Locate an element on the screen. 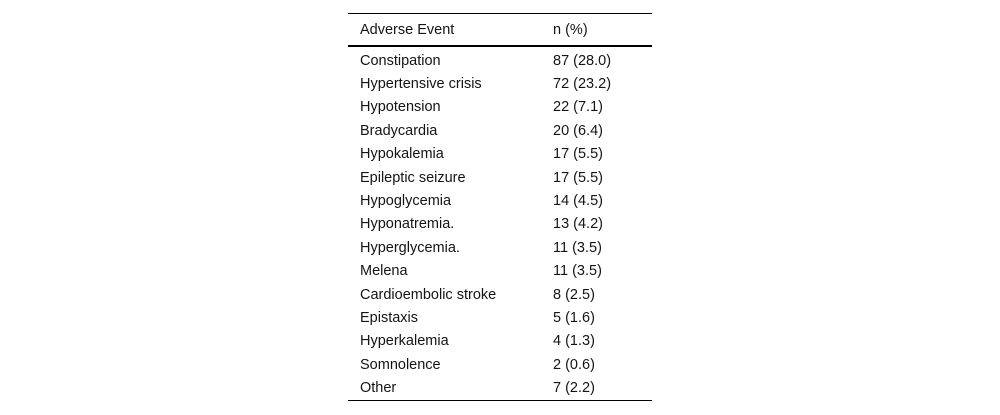  adverse-event-cell: Epileptic seizure is located at coordinates (413, 177).